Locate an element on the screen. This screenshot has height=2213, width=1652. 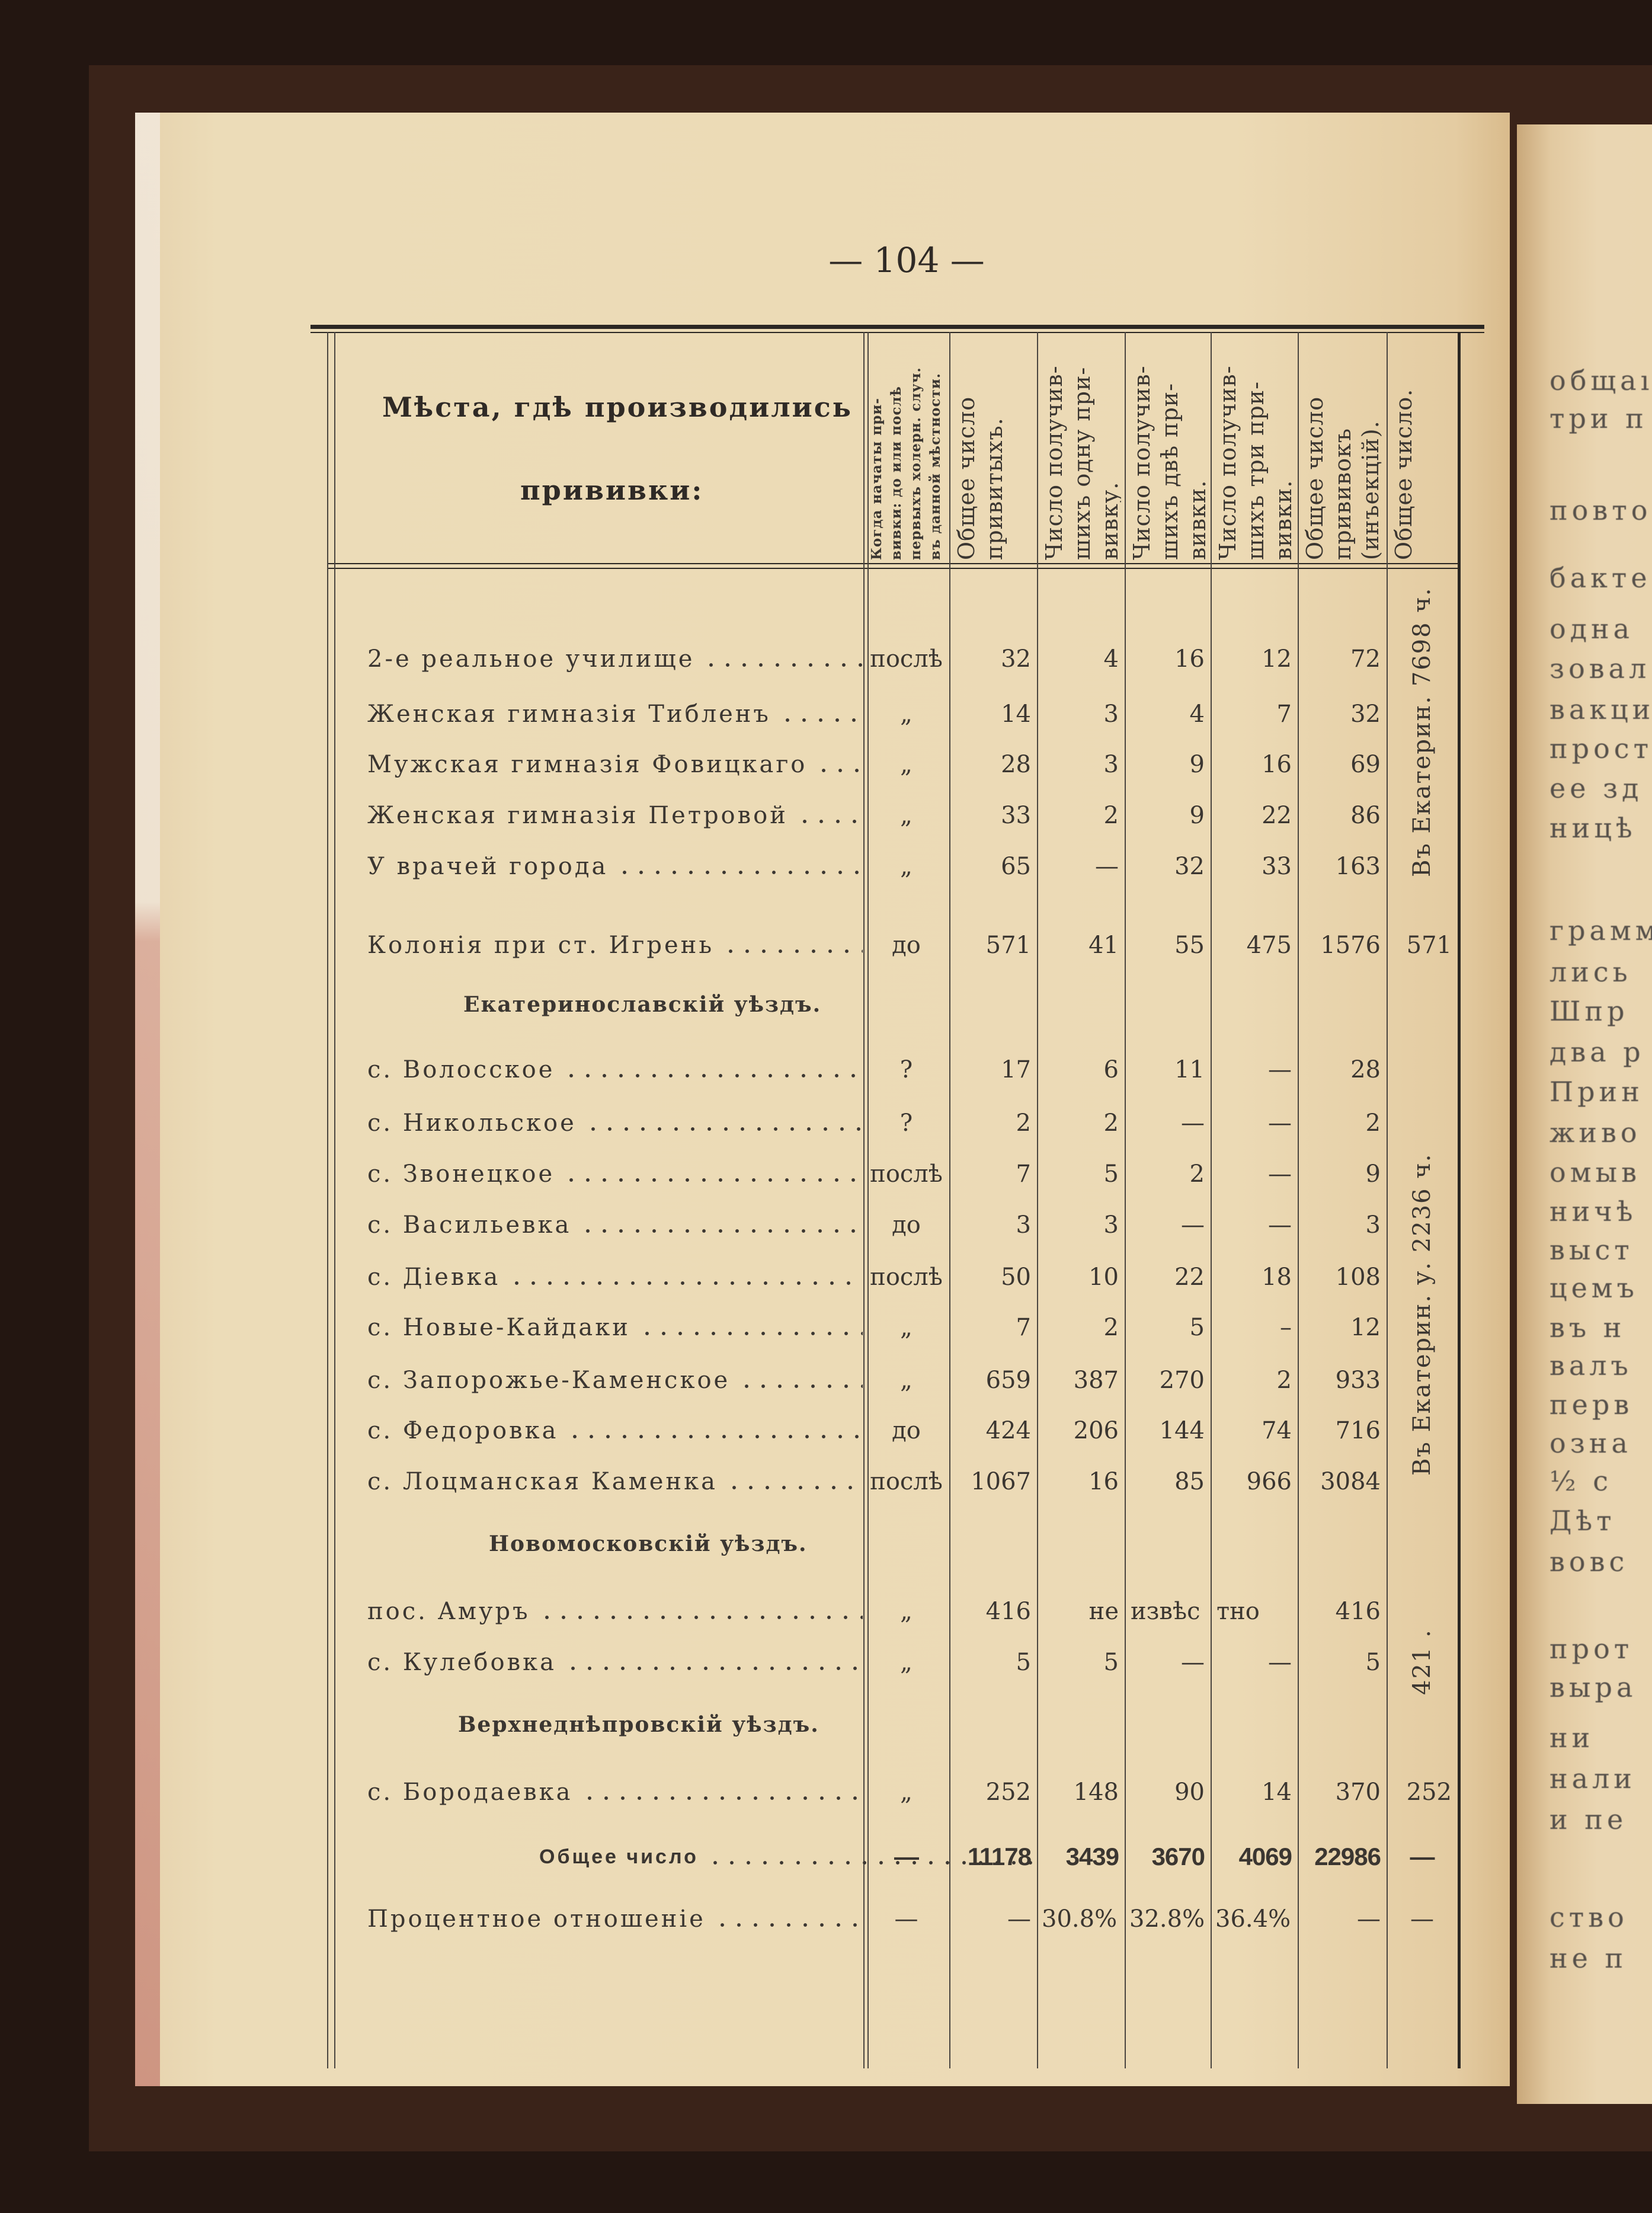
value-cell: 1067 is located at coordinates (1001, 1481).